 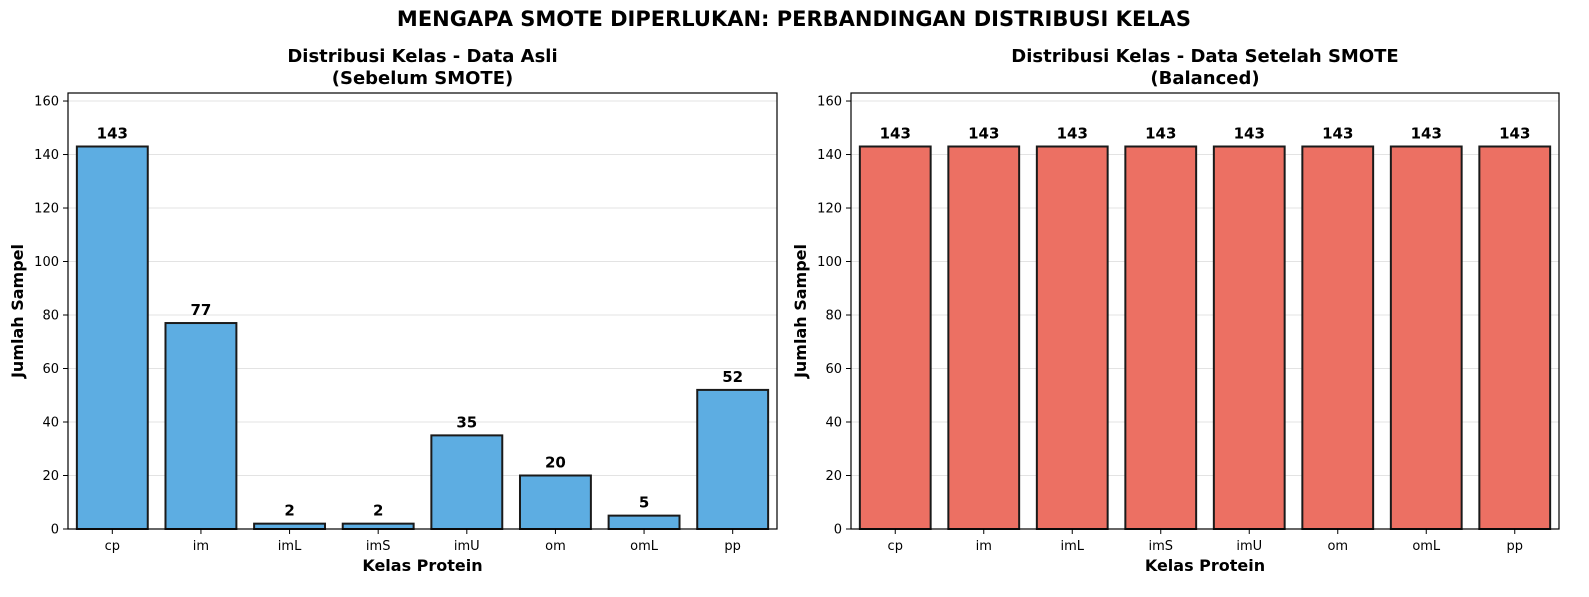 I want to click on data-label: 77, so click(x=201, y=310).